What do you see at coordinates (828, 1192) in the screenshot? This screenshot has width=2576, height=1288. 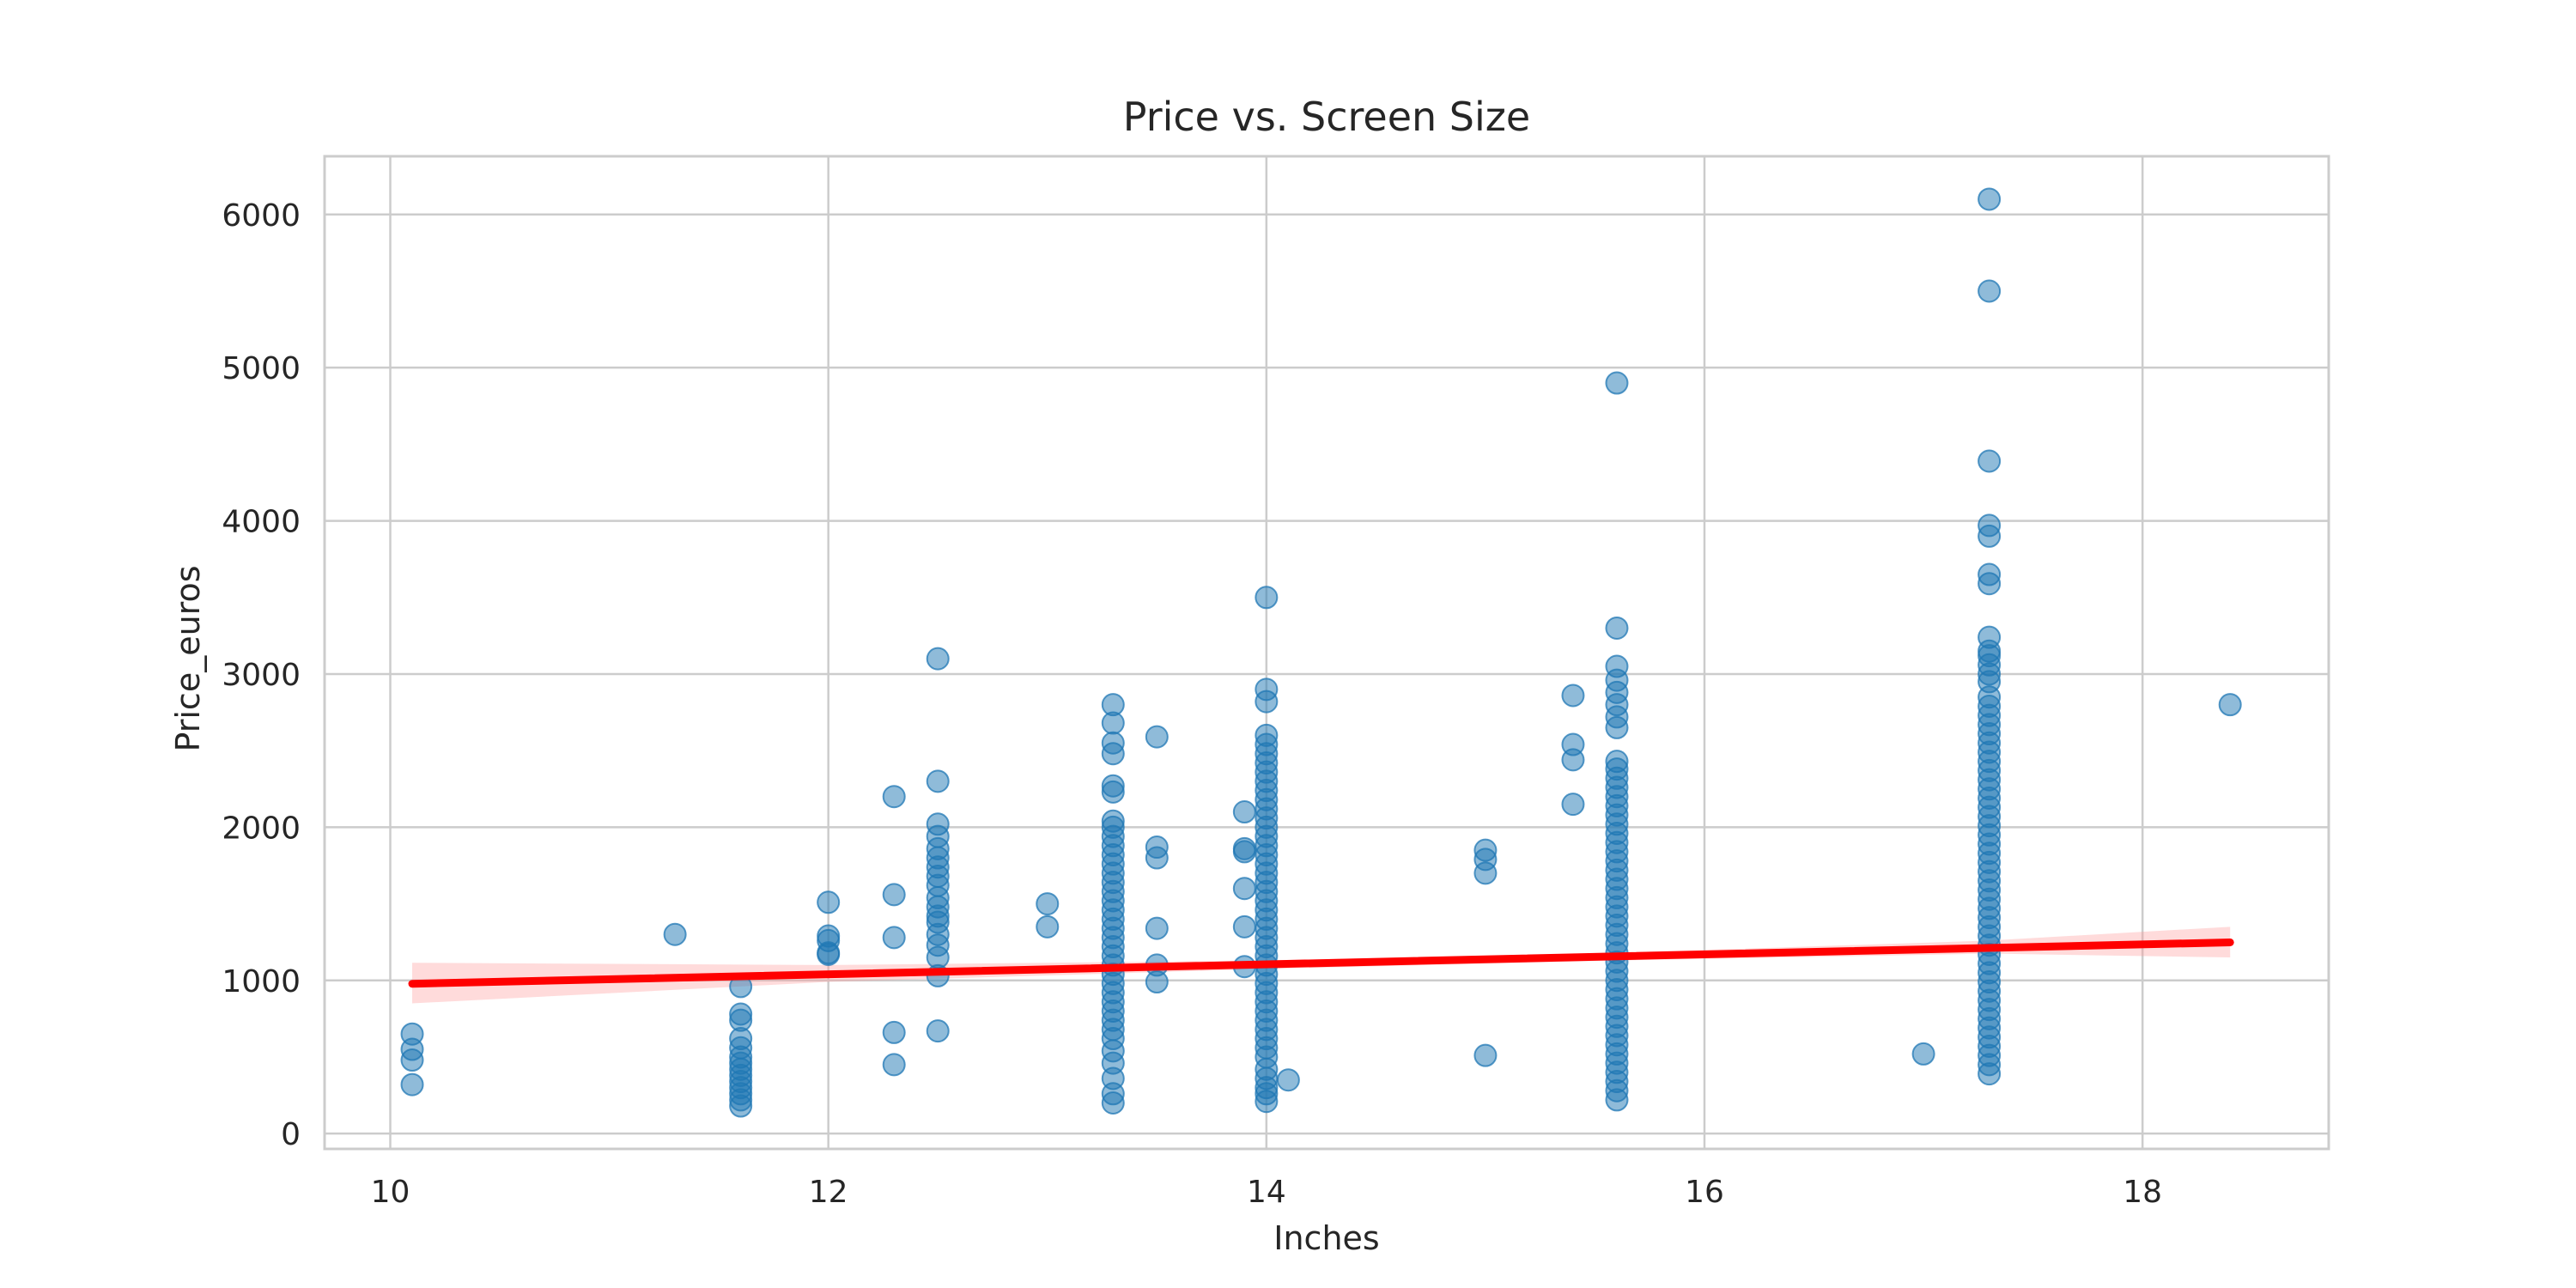 I see `x-tick-label: 12` at bounding box center [828, 1192].